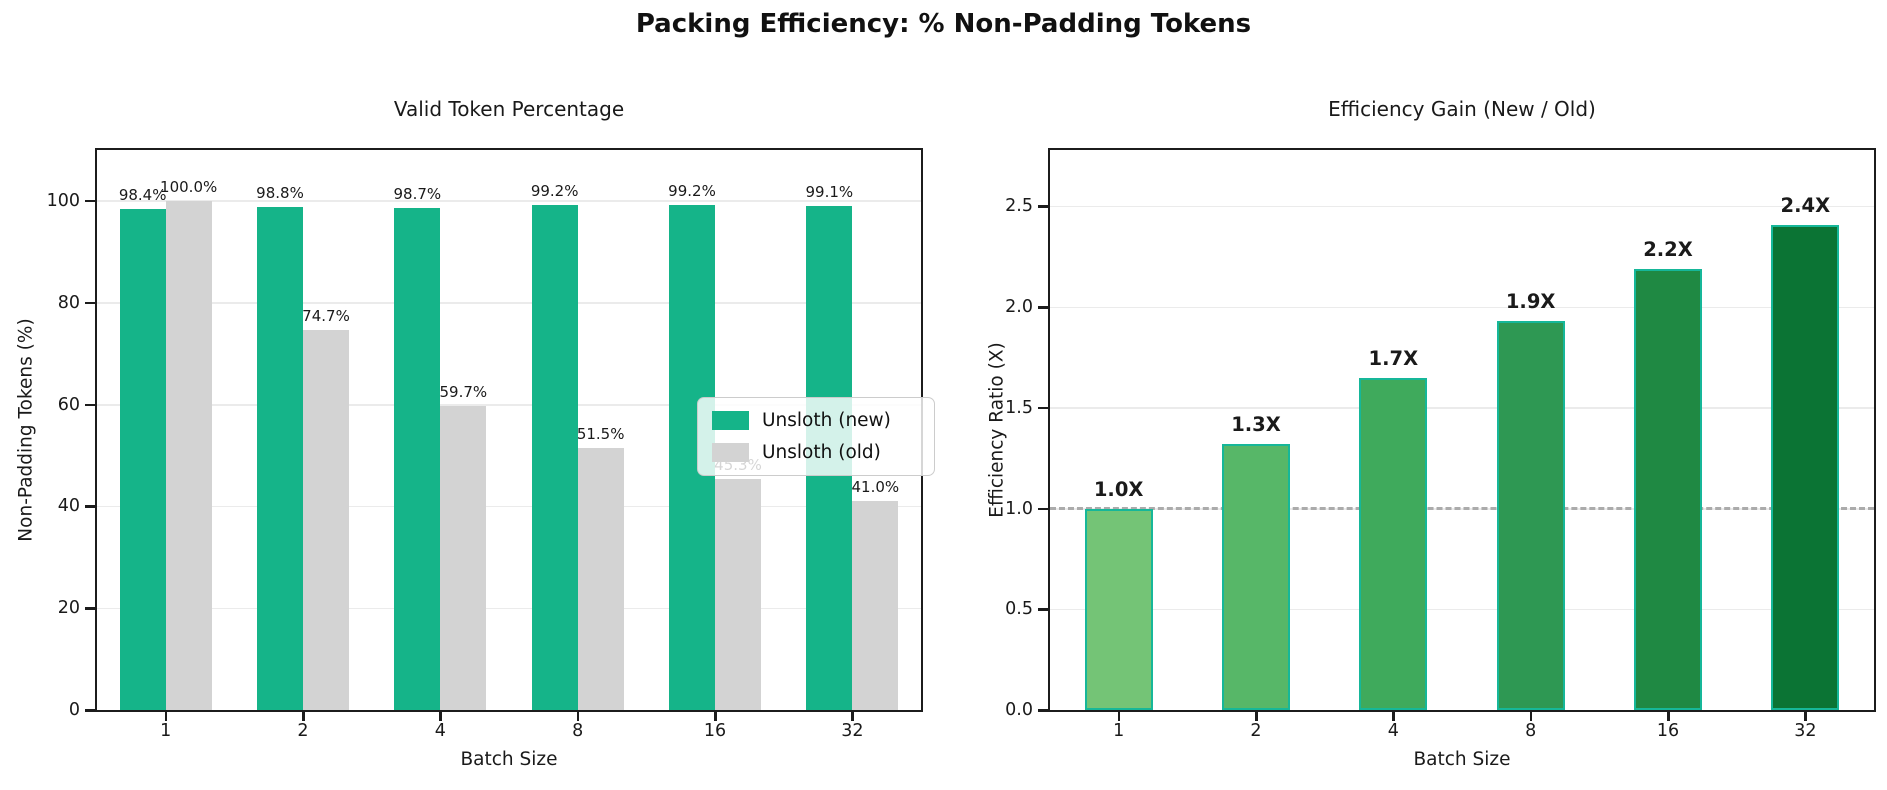  What do you see at coordinates (1805, 205) in the screenshot?
I see `bar-value-label: 2.4X` at bounding box center [1805, 205].